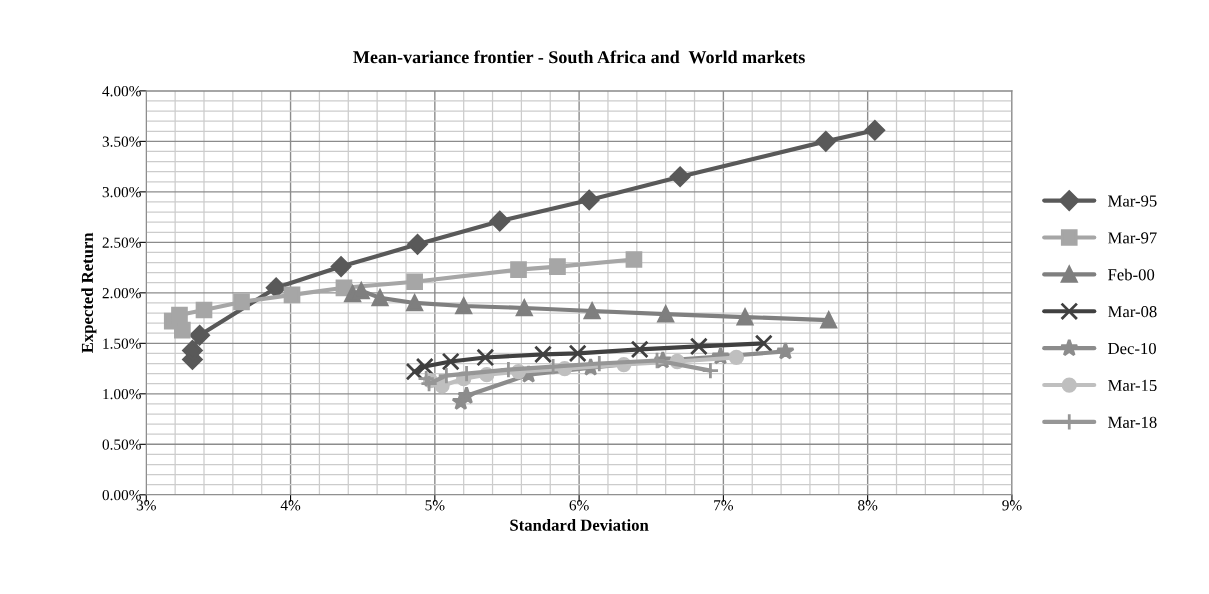  I want to click on x-tick-label: 8%, so click(868, 505).